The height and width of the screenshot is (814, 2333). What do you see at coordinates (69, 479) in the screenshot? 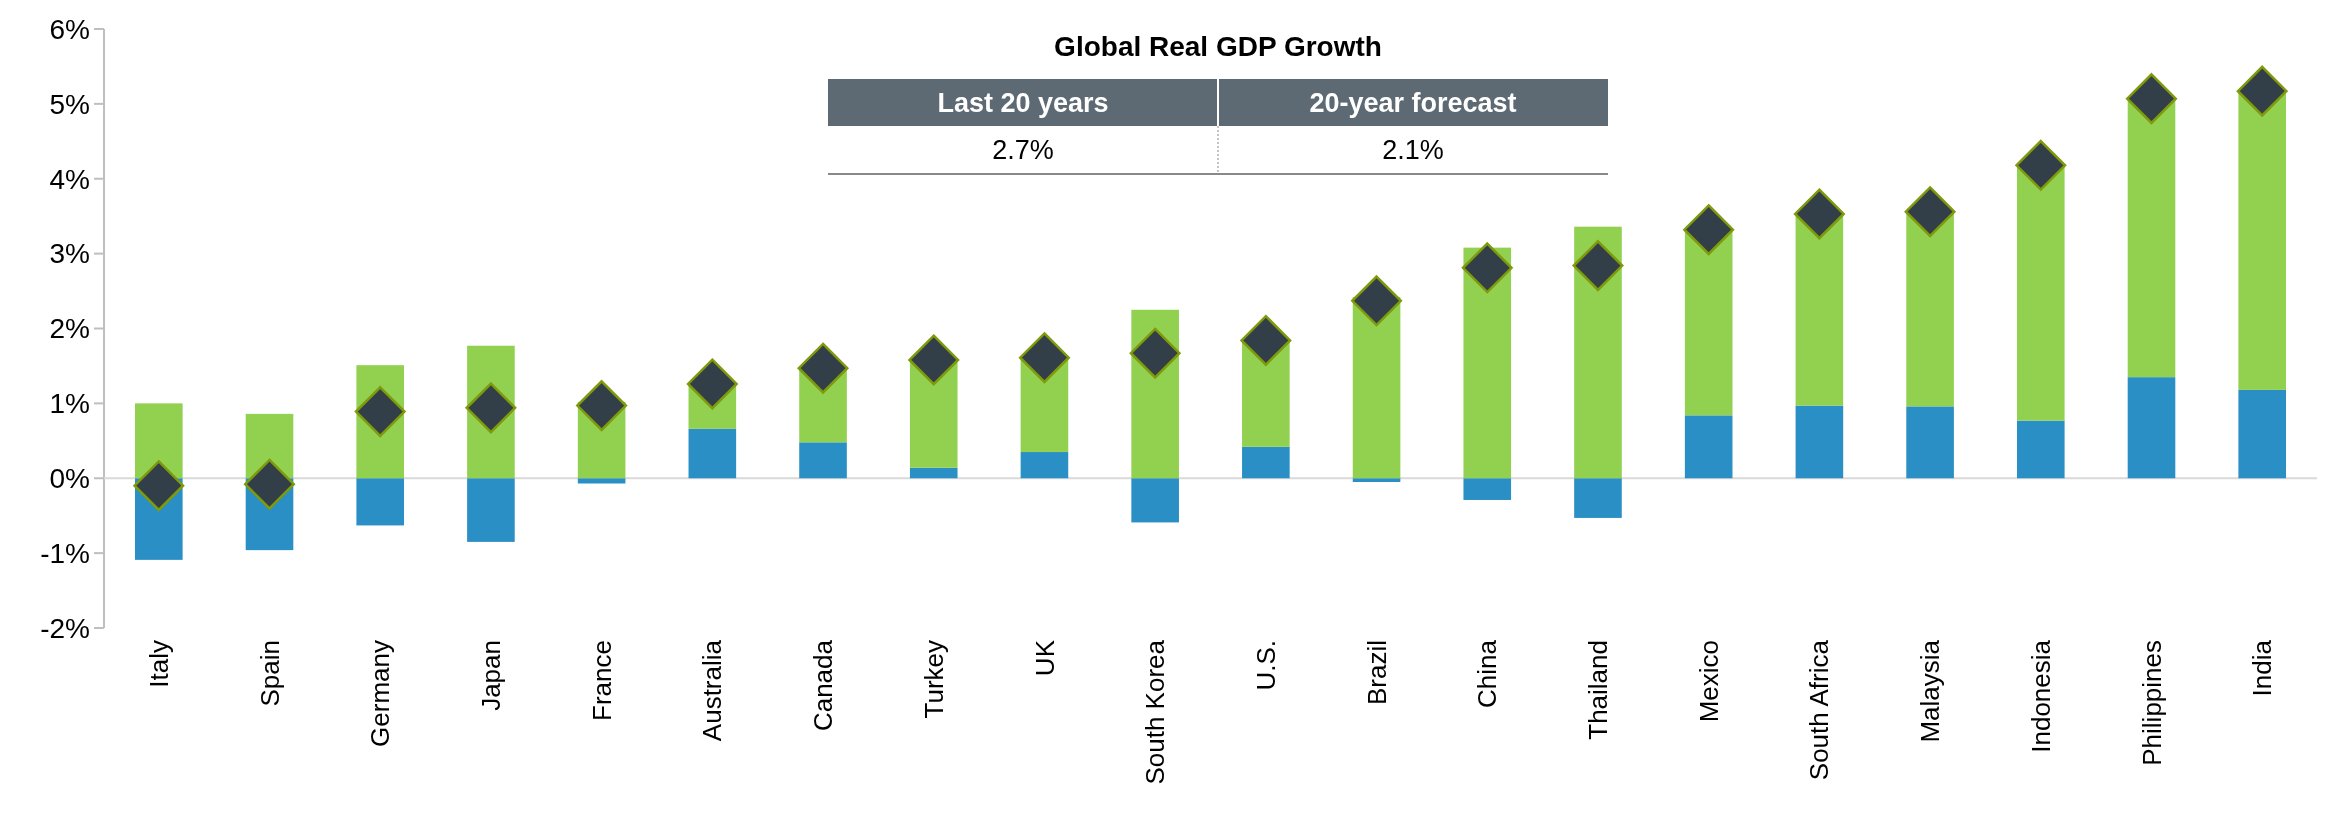
I see `y-tick-label: 0%` at bounding box center [69, 479].